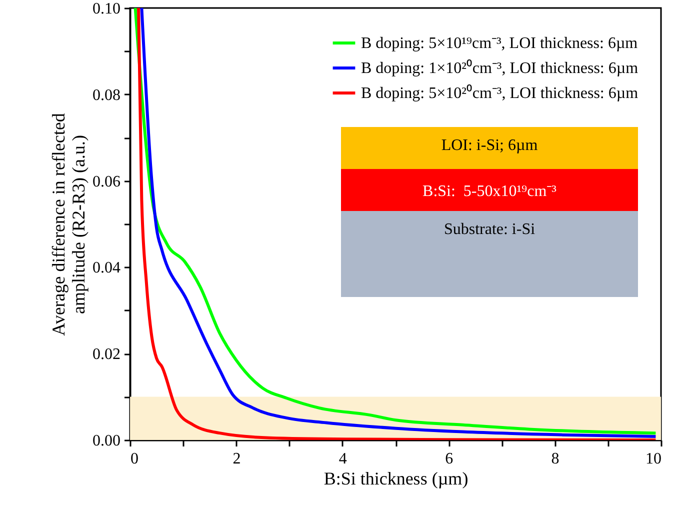  I want to click on y-tick-label: 0.02, so click(106, 355).